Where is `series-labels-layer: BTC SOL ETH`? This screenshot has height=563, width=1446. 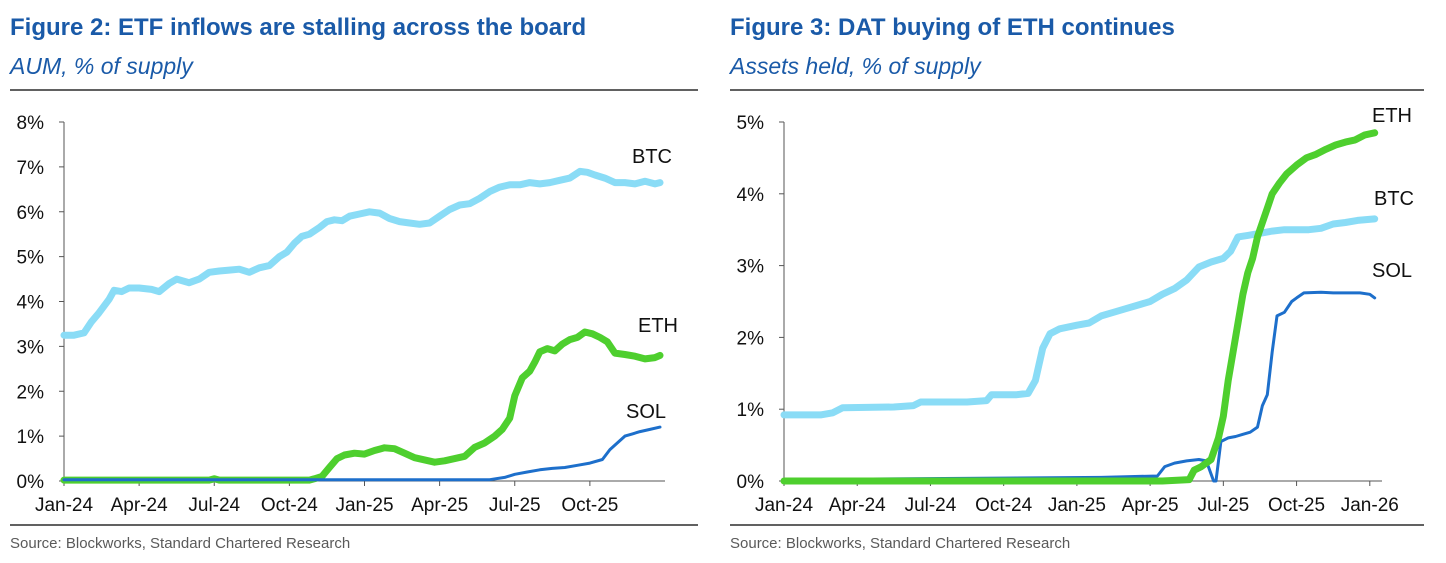 series-labels-layer: BTC SOL ETH is located at coordinates (1393, 193).